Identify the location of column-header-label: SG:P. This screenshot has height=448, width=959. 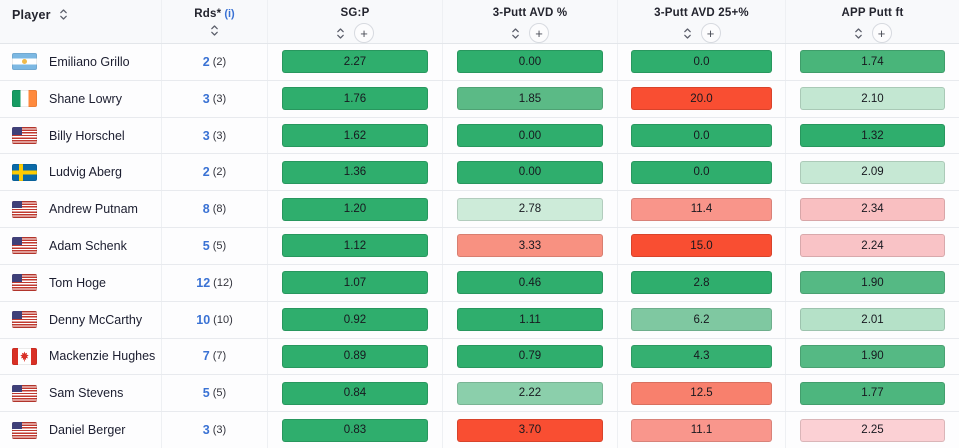
(355, 13).